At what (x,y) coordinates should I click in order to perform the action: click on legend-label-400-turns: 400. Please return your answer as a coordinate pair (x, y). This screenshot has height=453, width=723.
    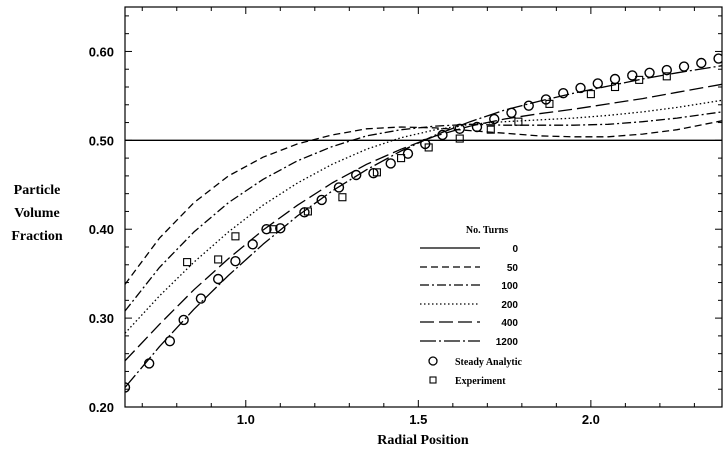
    Looking at the image, I should click on (509, 323).